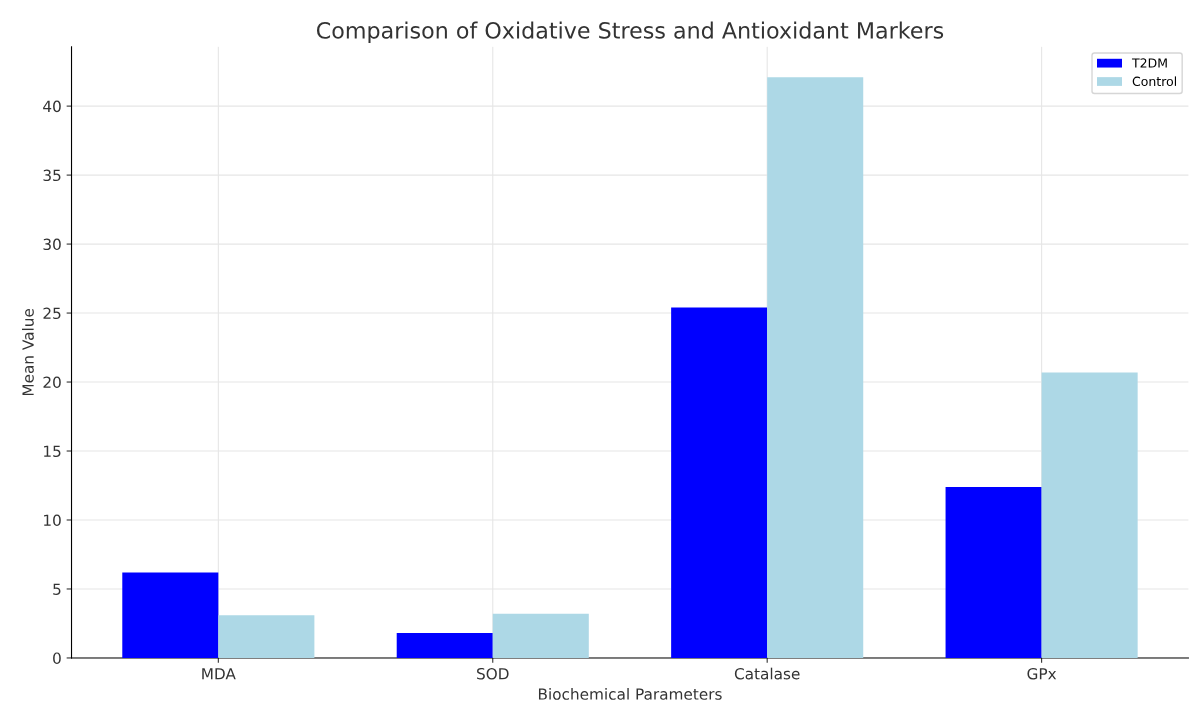  Describe the element at coordinates (1042, 673) in the screenshot. I see `x-tick-label: GPx` at that location.